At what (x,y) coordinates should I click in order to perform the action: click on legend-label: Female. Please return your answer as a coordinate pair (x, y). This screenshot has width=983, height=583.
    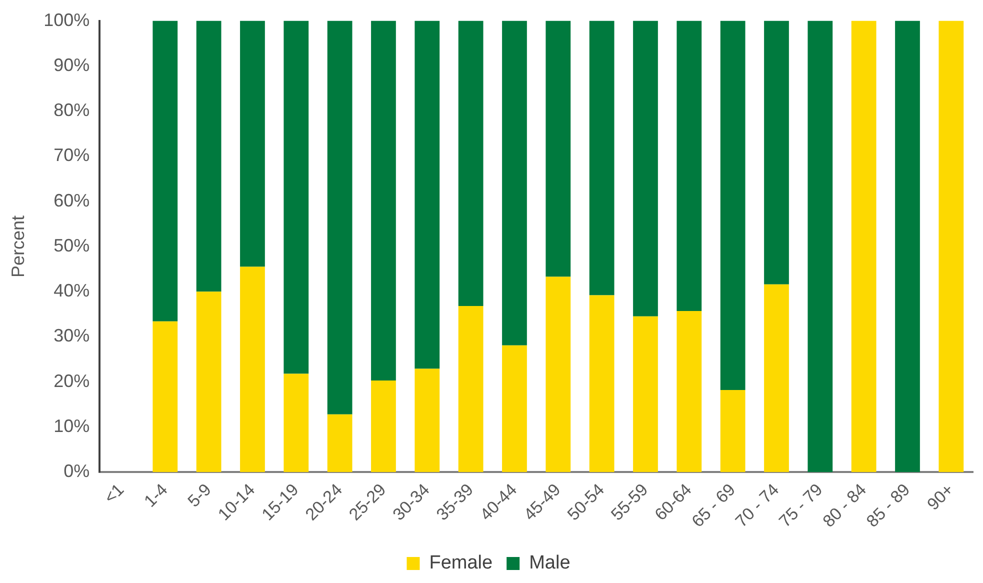
    Looking at the image, I should click on (461, 563).